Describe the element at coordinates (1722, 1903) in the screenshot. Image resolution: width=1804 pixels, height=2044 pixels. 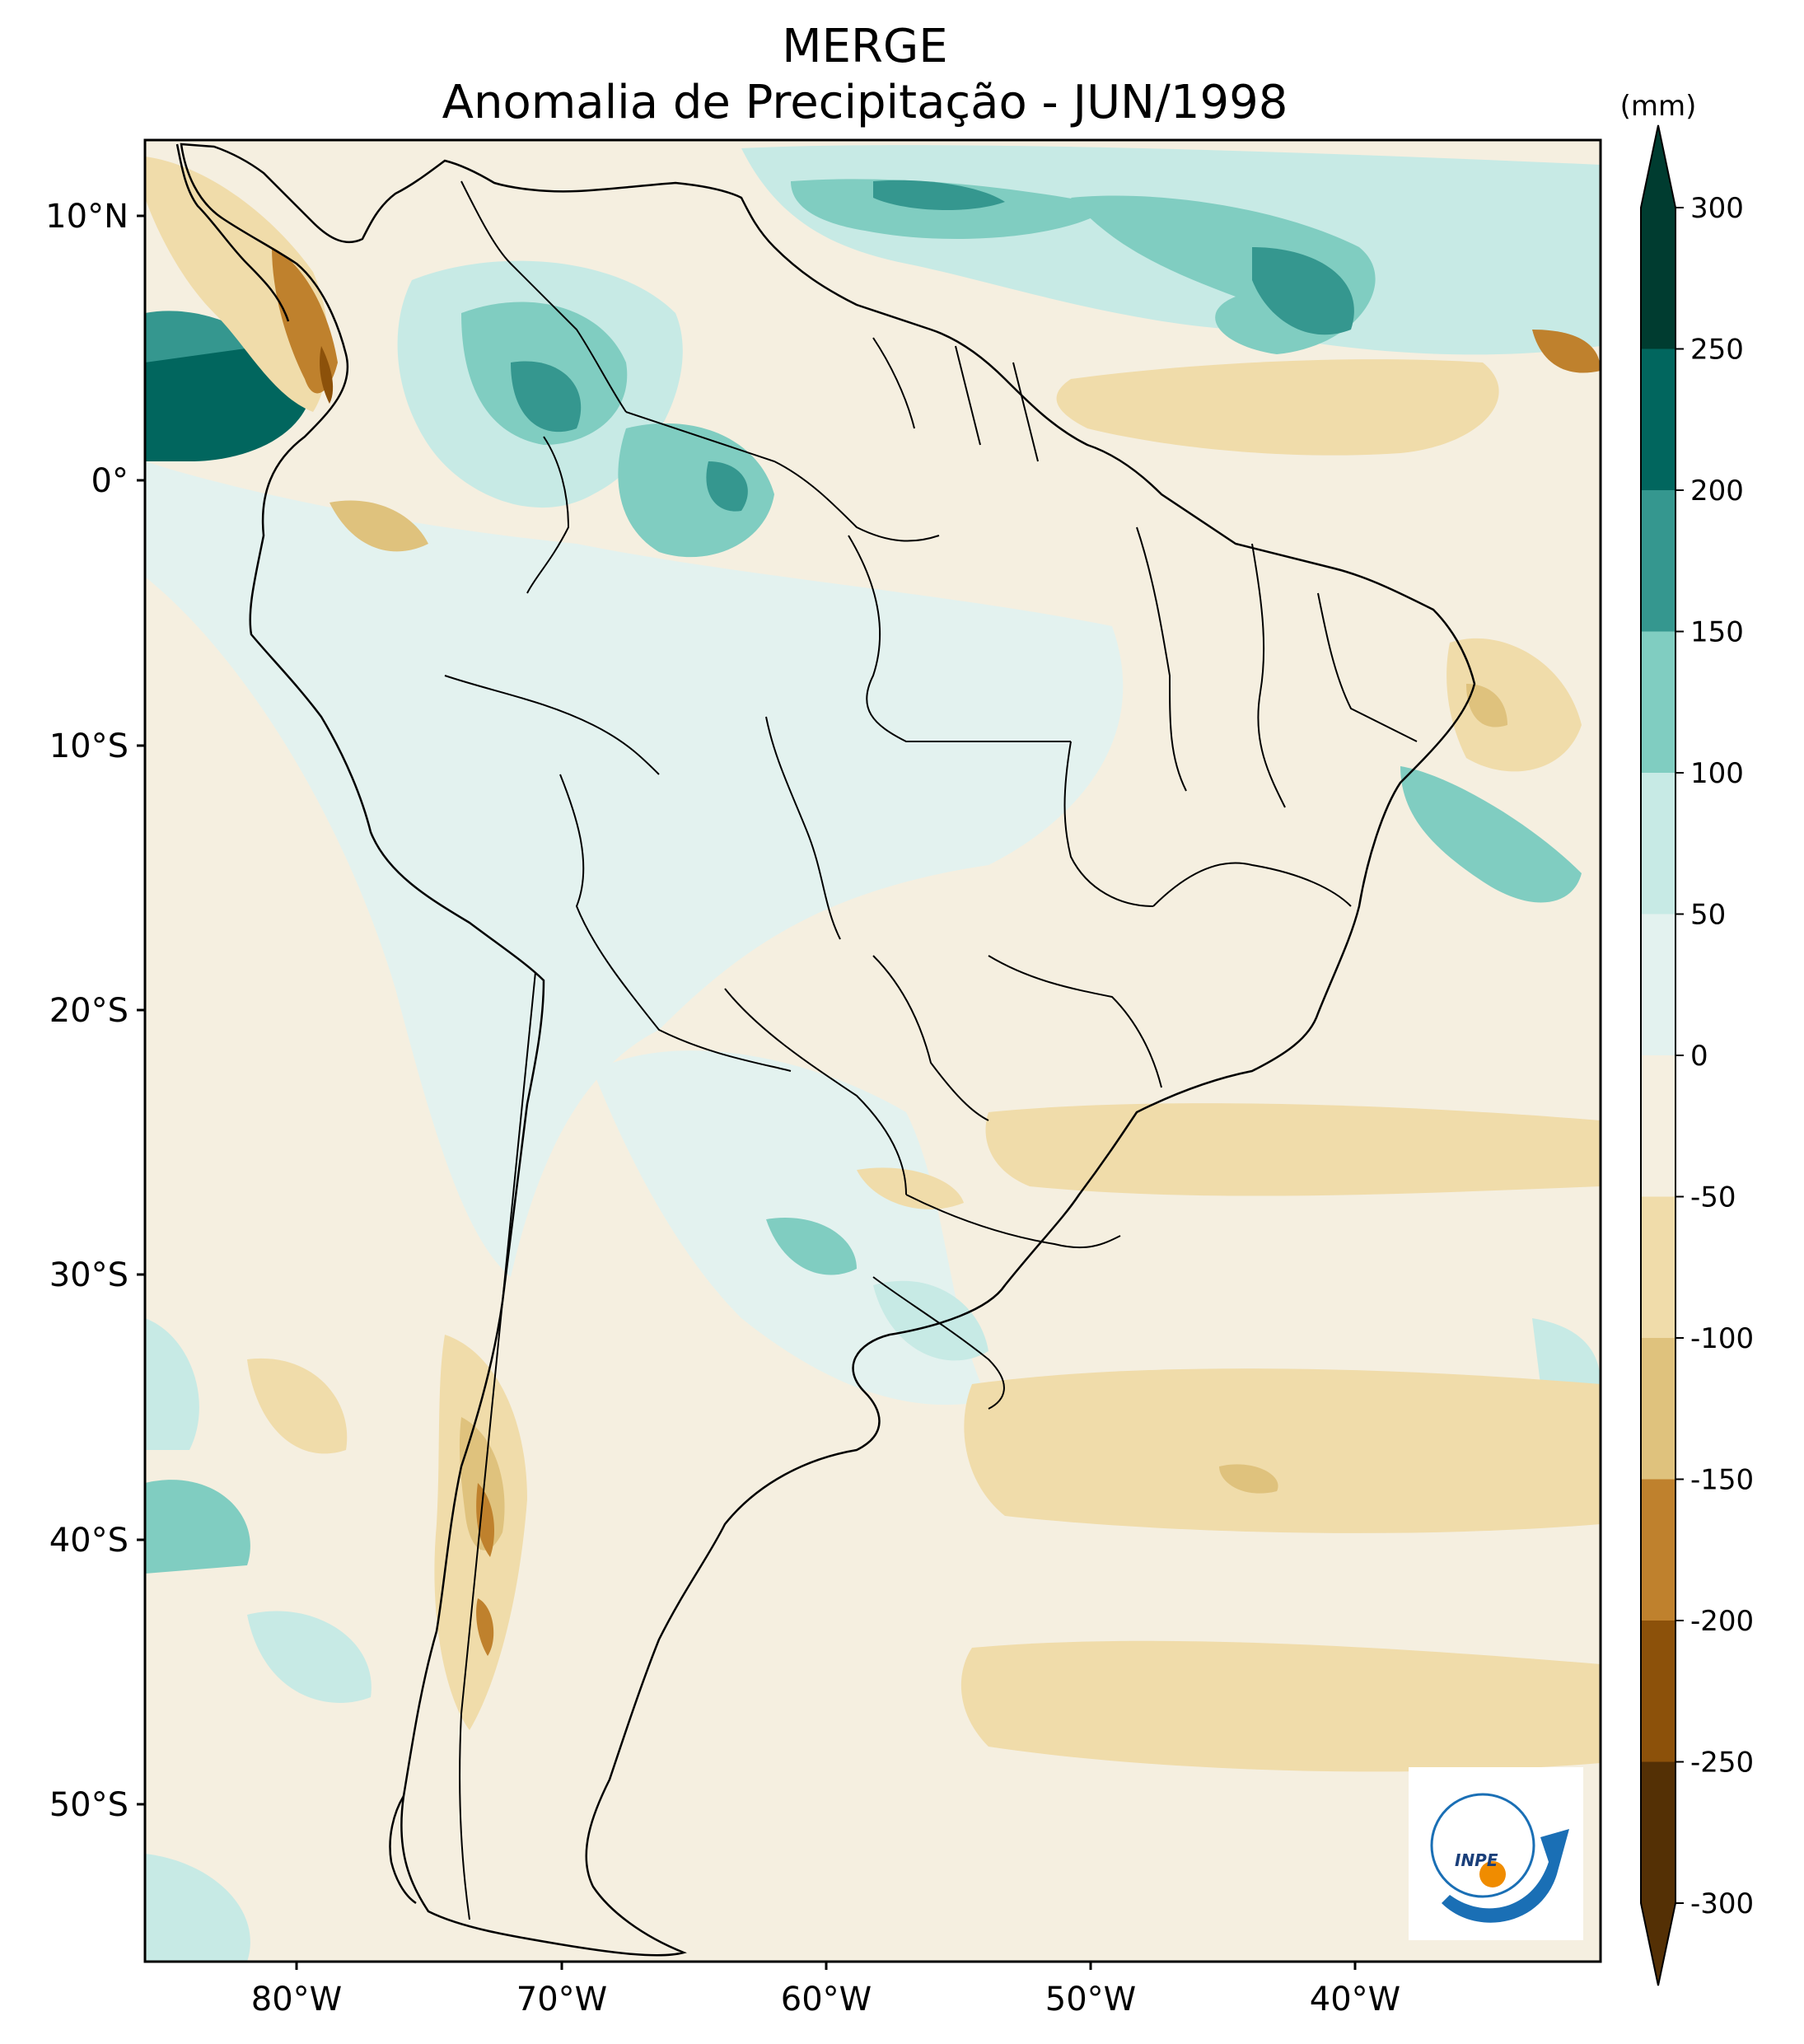
I see `colorbar-tick-label: -300` at that location.